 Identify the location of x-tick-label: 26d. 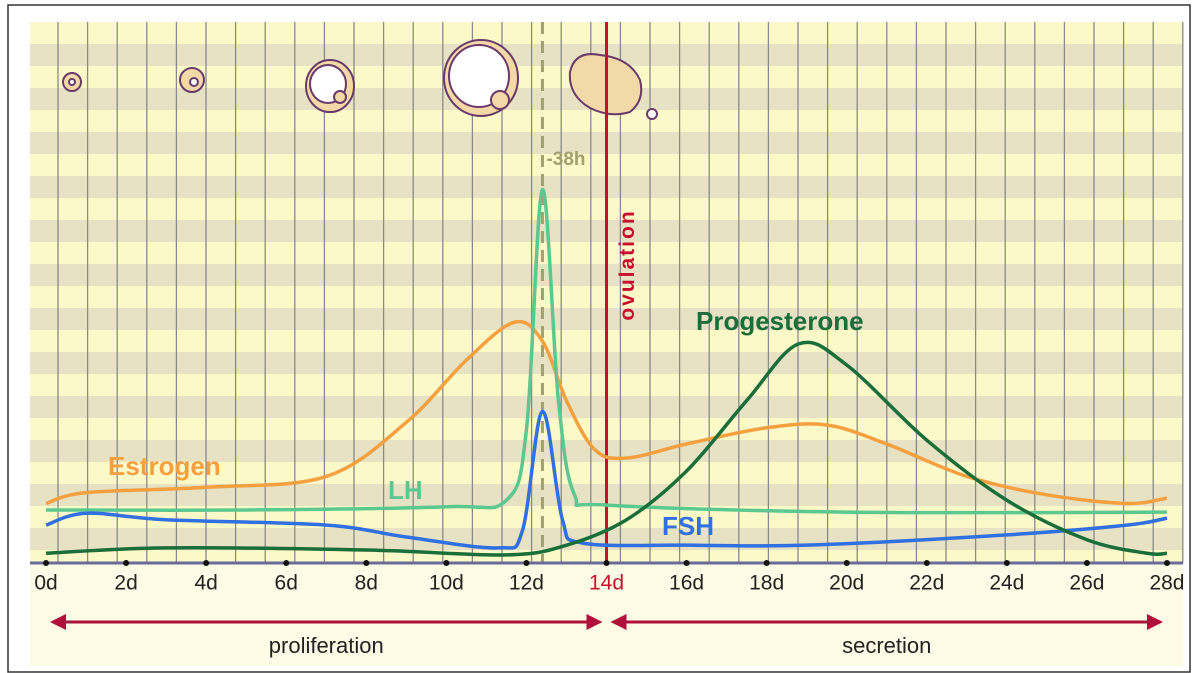
(1086, 583).